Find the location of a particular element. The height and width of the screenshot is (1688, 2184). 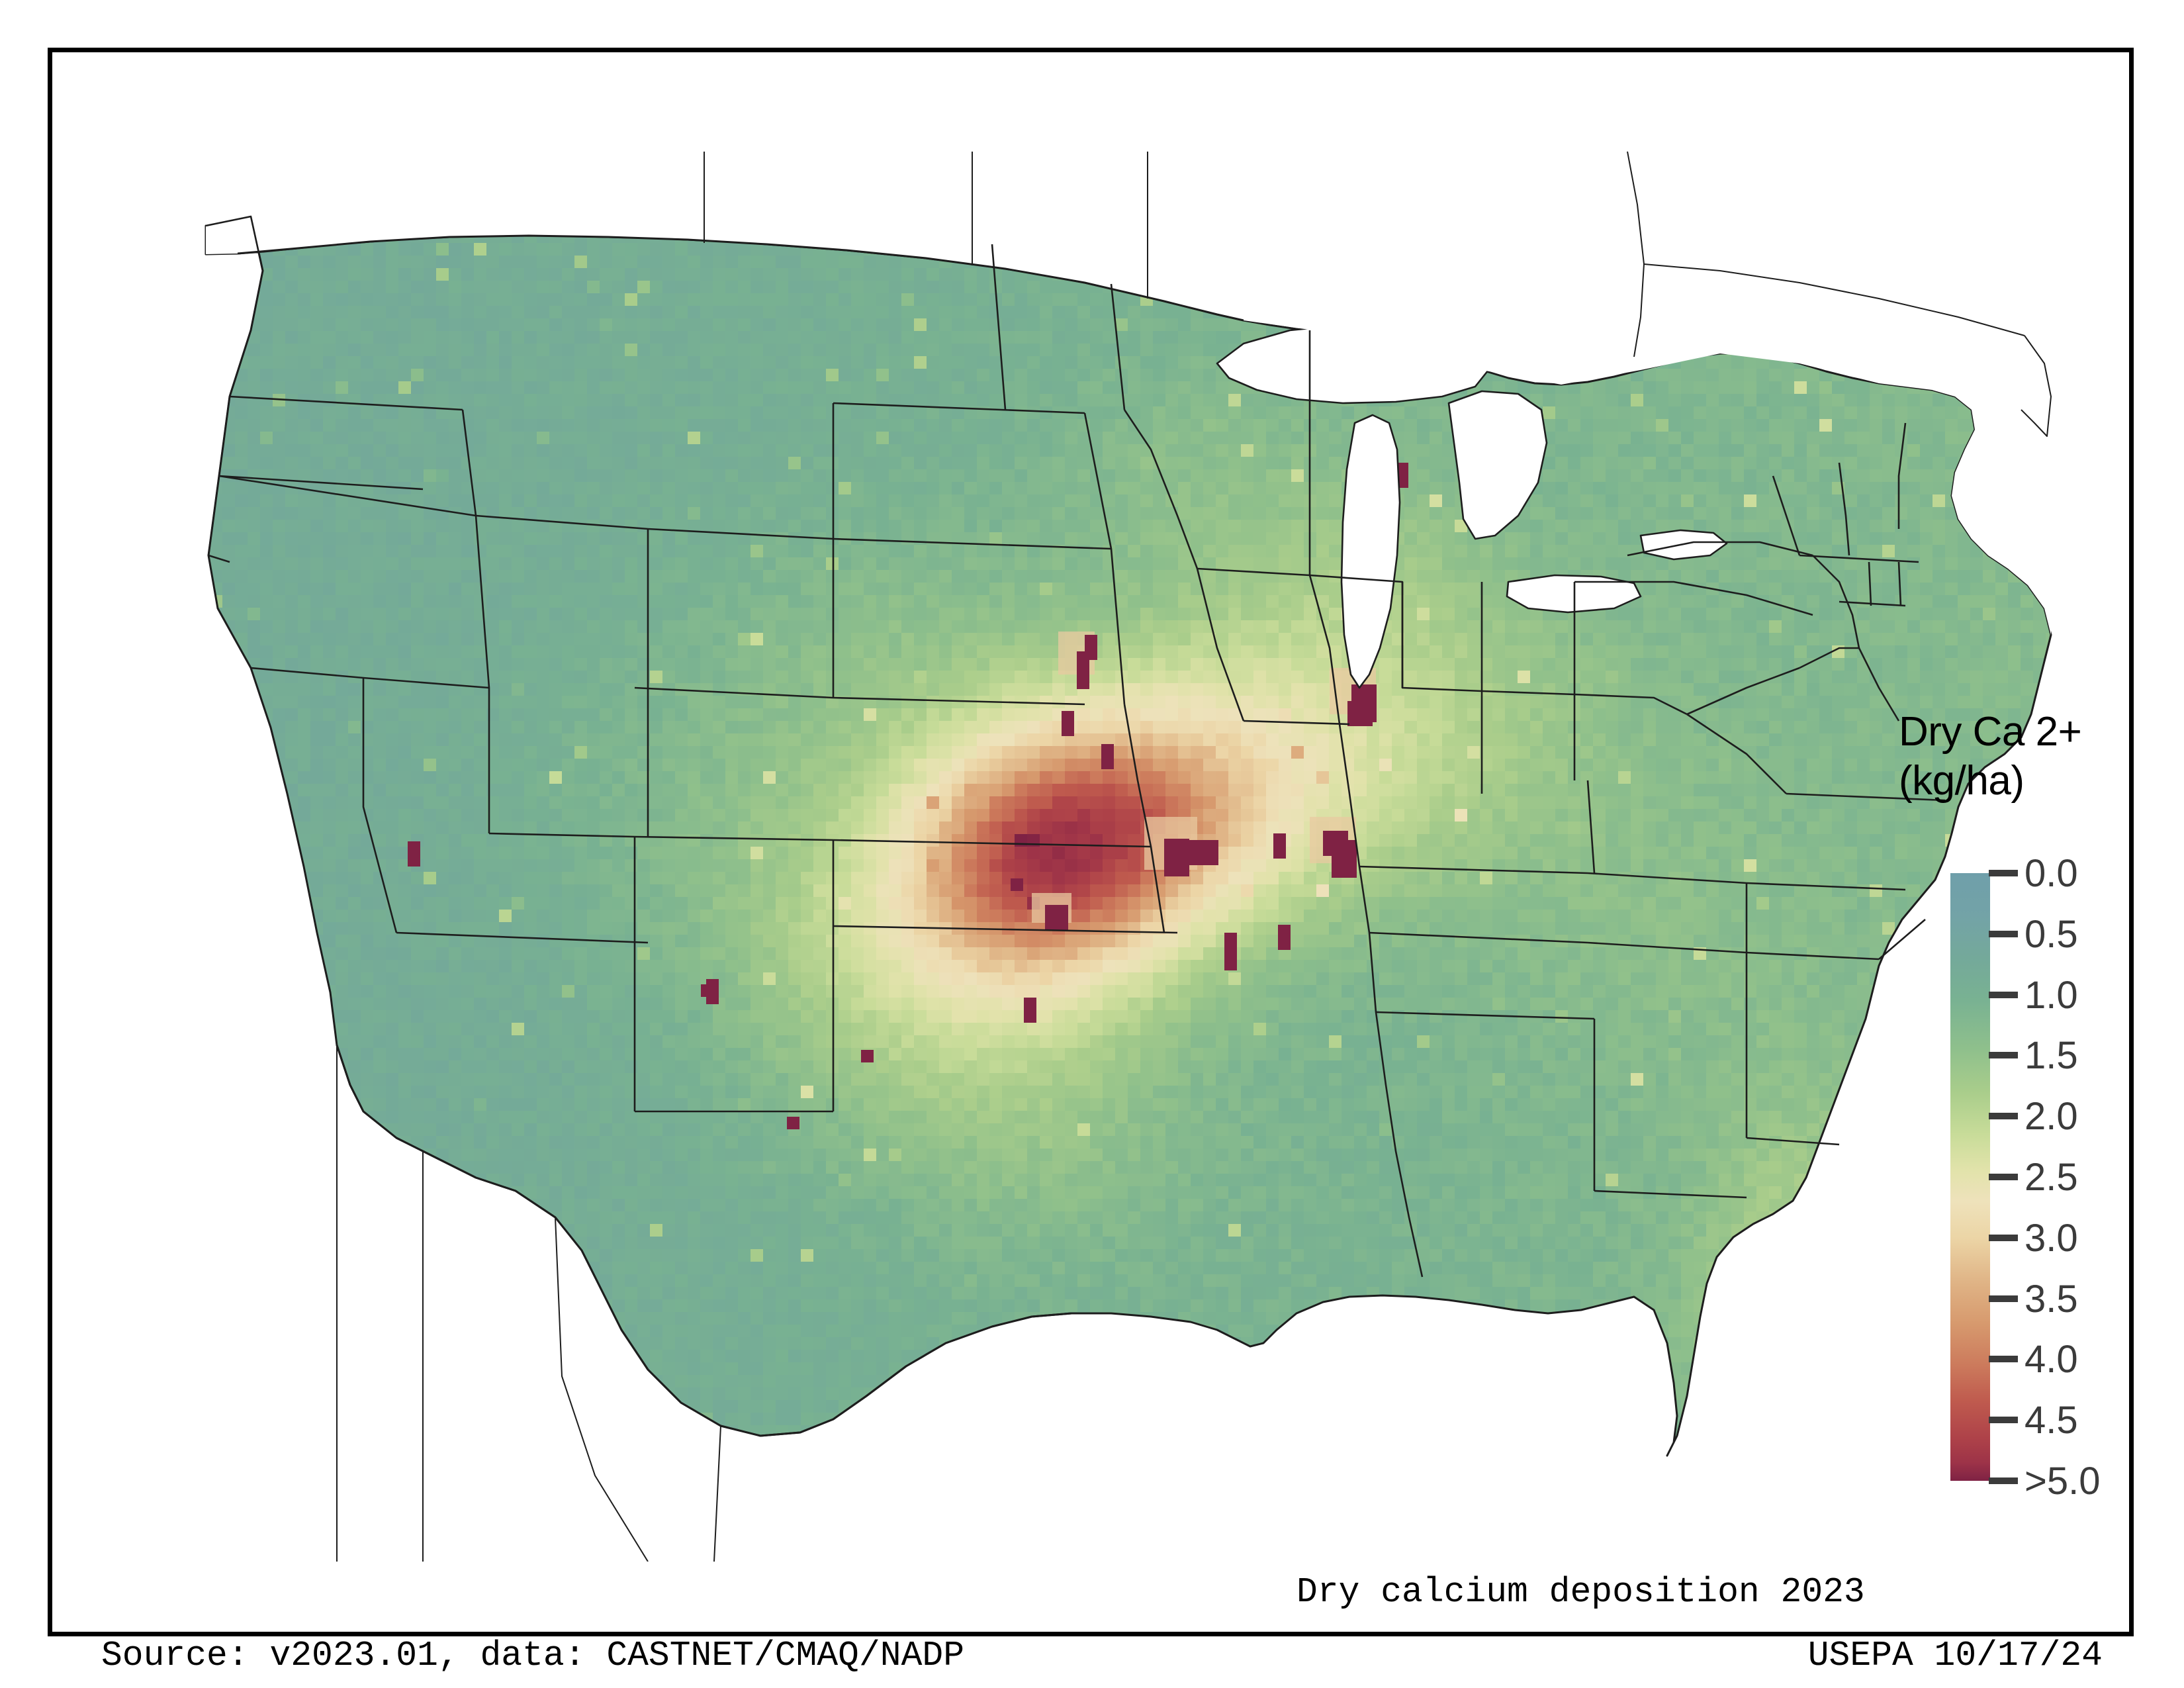

tick-label: 0.0 is located at coordinates (2051, 873).